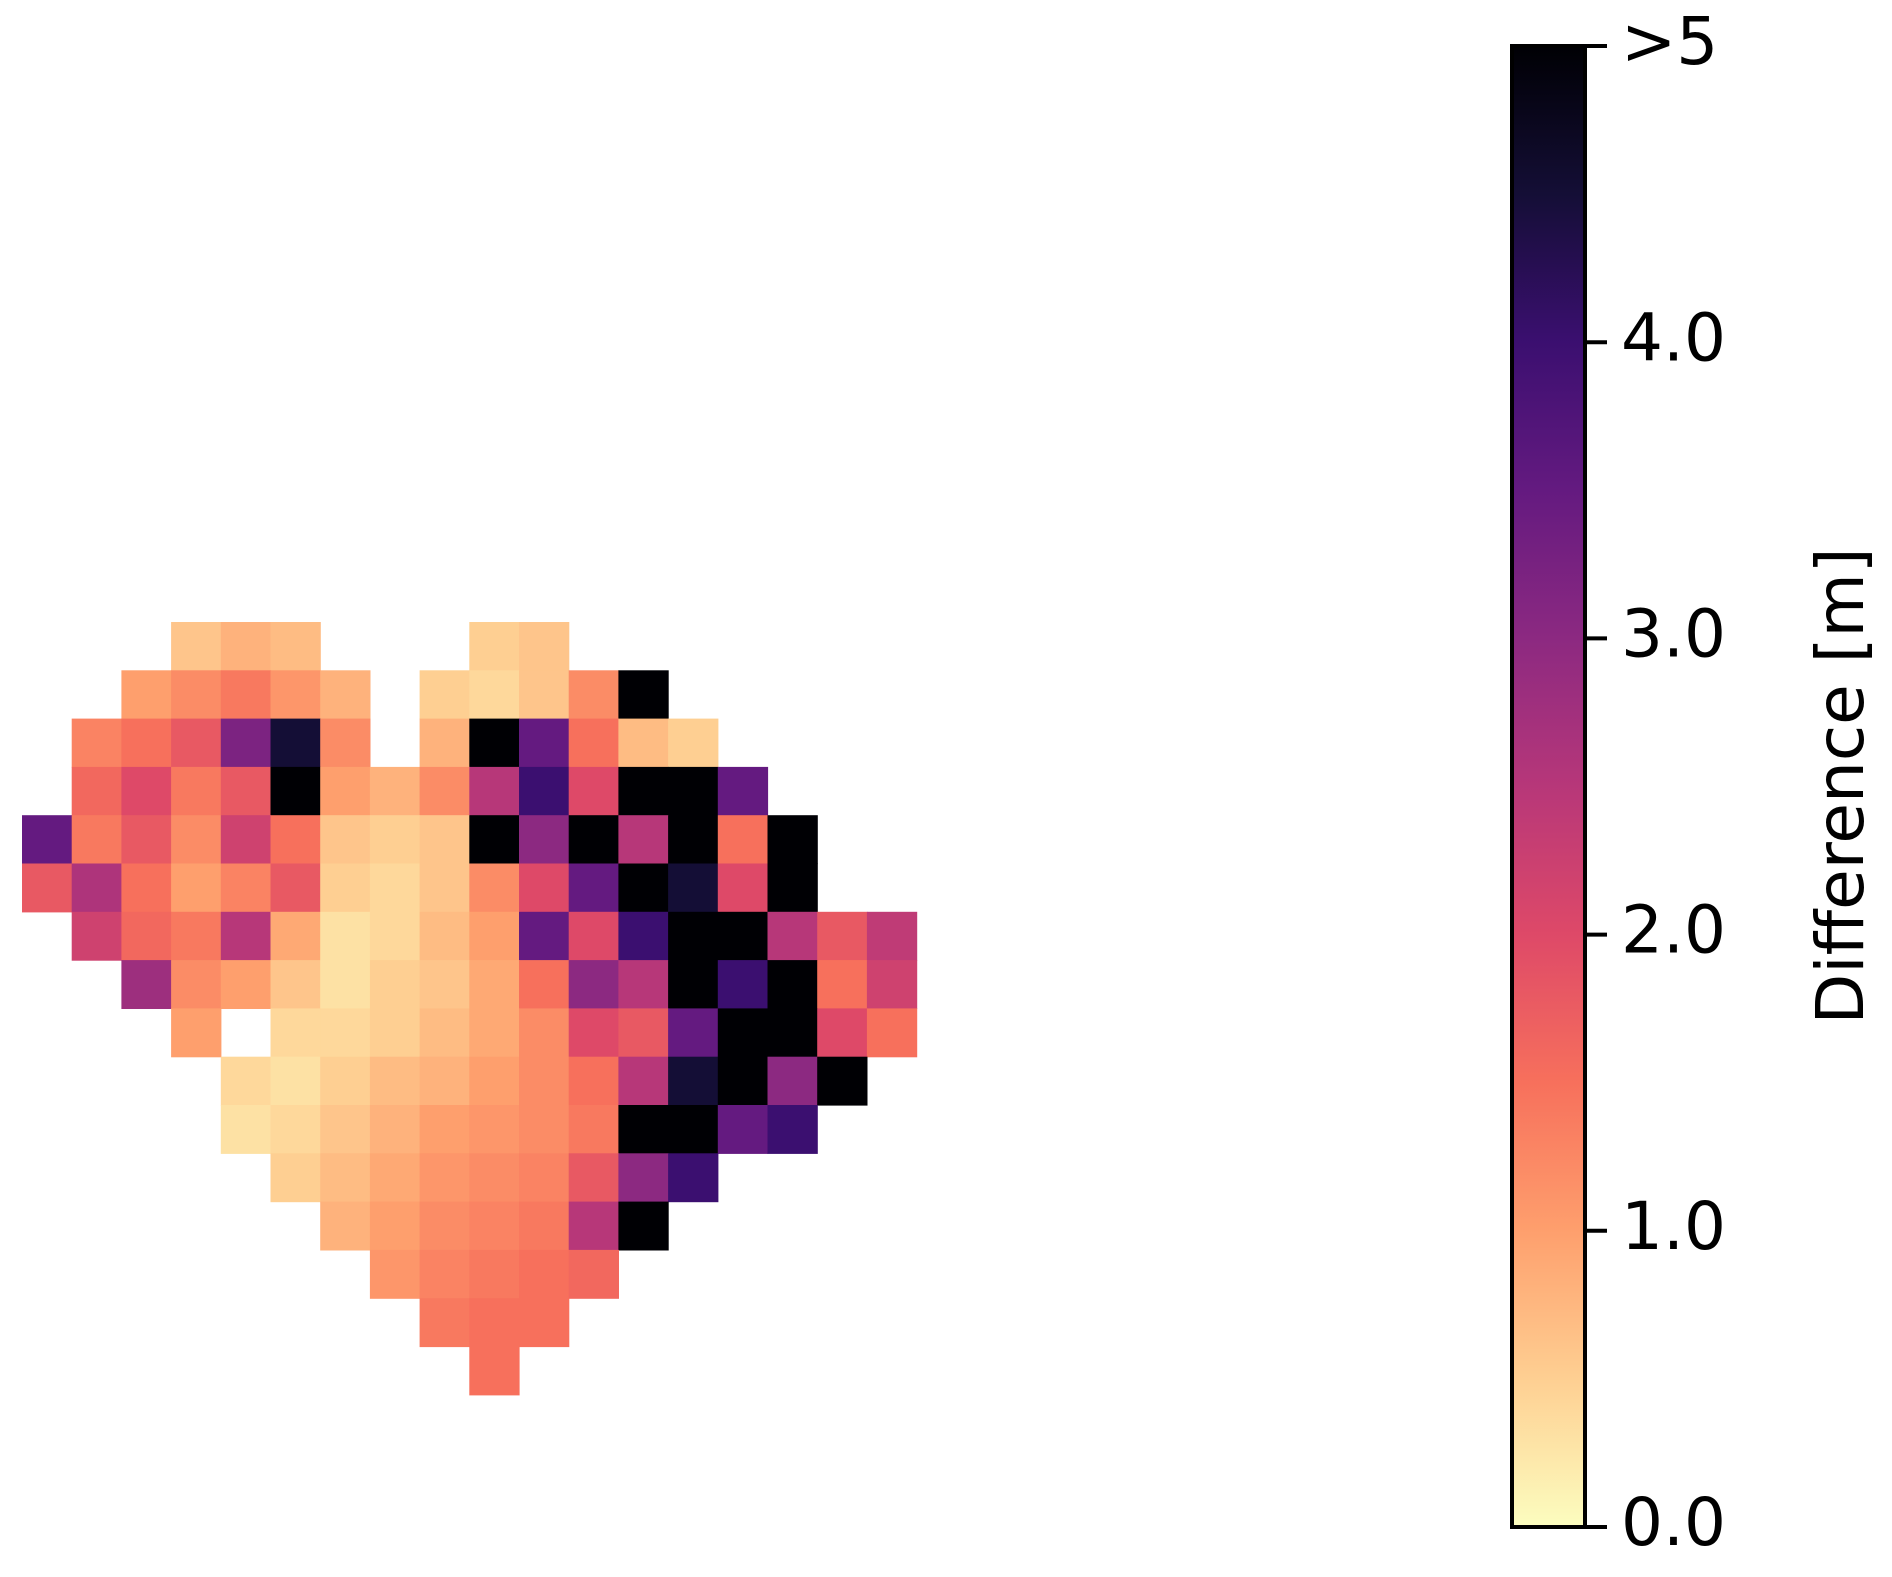 This screenshot has height=1577, width=1892. What do you see at coordinates (1669, 41) in the screenshot?
I see `colorbar-tick-label: >5` at bounding box center [1669, 41].